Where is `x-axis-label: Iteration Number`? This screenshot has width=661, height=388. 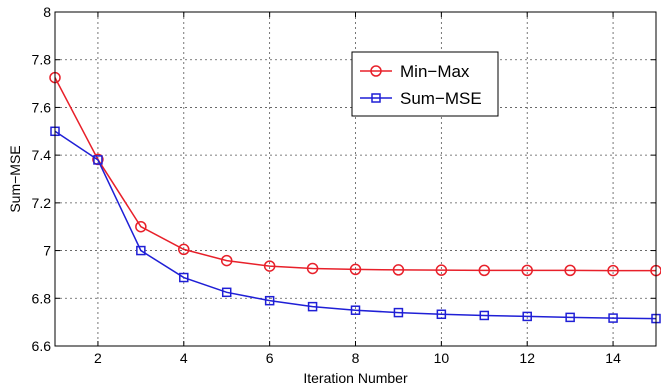 x-axis-label: Iteration Number is located at coordinates (355, 378).